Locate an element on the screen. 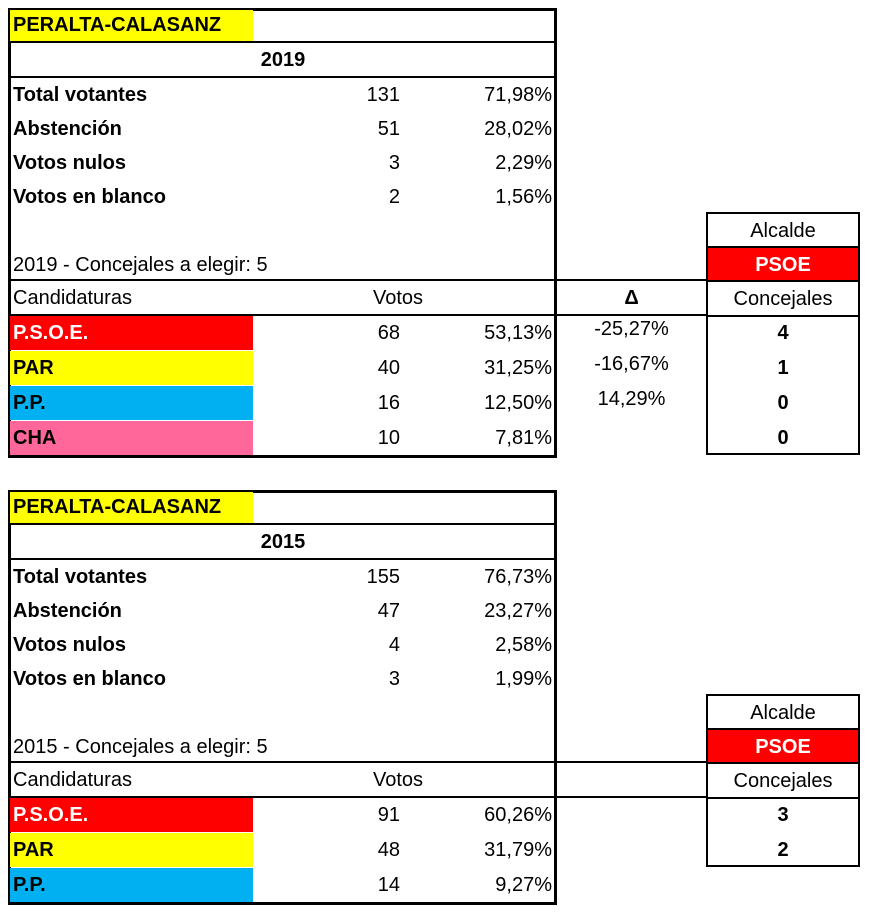 Image resolution: width=870 pixels, height=918 pixels. stat-value: 2 is located at coordinates (394, 197).